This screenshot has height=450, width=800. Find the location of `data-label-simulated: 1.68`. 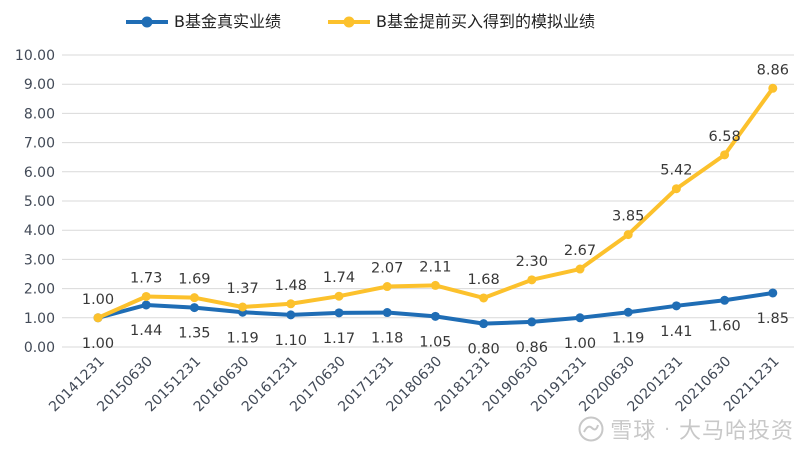

data-label-simulated: 1.68 is located at coordinates (483, 280).